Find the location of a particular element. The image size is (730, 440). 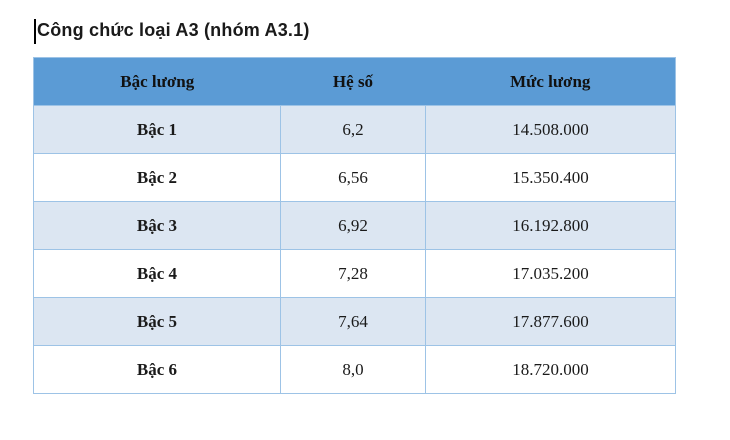

grade-cell: Bậc 5 is located at coordinates (157, 321).